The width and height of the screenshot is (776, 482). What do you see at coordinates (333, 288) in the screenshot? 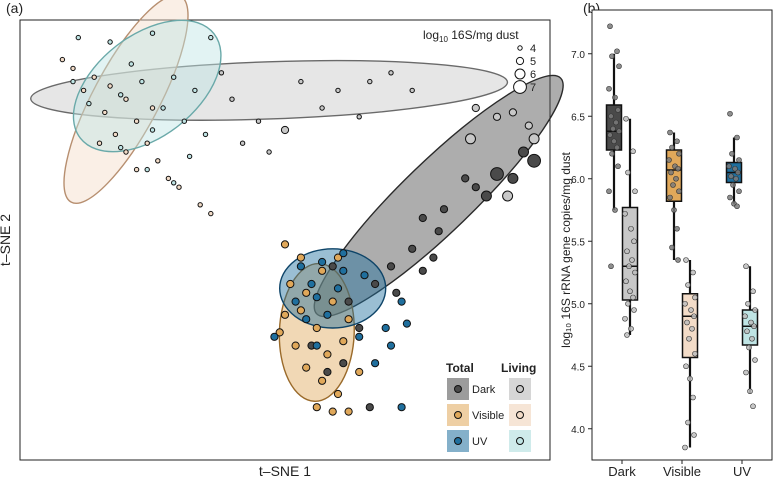
I see `ellipse-uv-total` at bounding box center [333, 288].